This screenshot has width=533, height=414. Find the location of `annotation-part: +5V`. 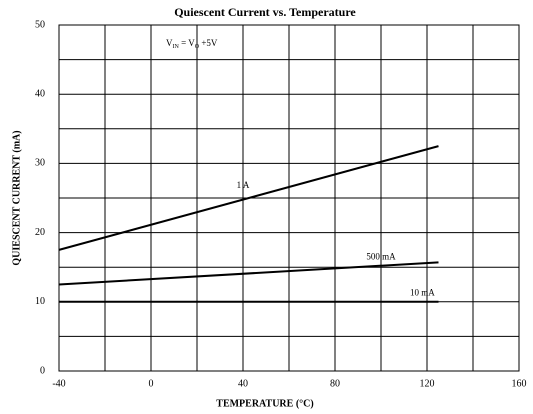

annotation-part: +5V is located at coordinates (208, 43).